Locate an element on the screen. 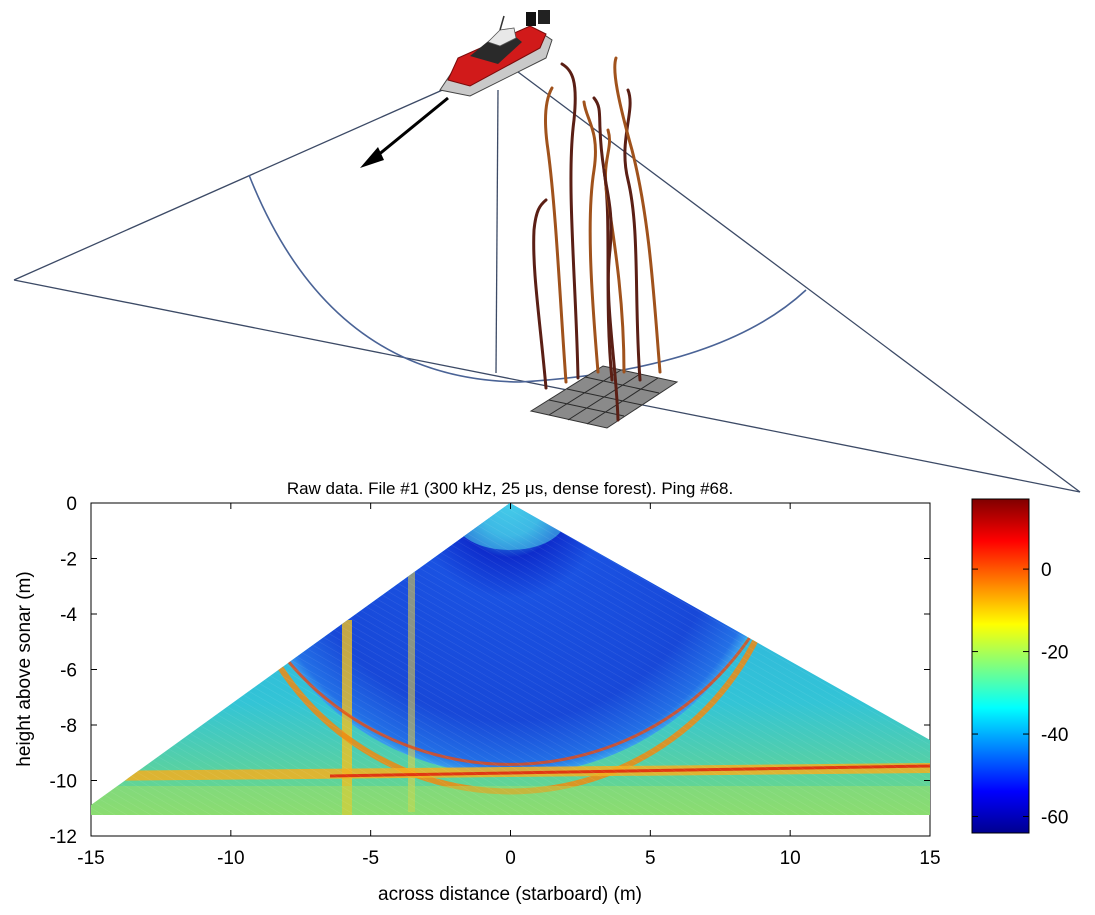 This screenshot has height=915, width=1095. colorbar-tick-label: 0 is located at coordinates (1046, 570).